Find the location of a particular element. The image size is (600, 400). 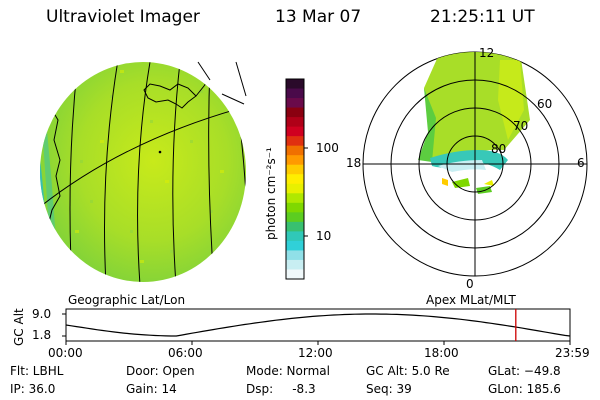

colorbar-frame is located at coordinates (295, 179).